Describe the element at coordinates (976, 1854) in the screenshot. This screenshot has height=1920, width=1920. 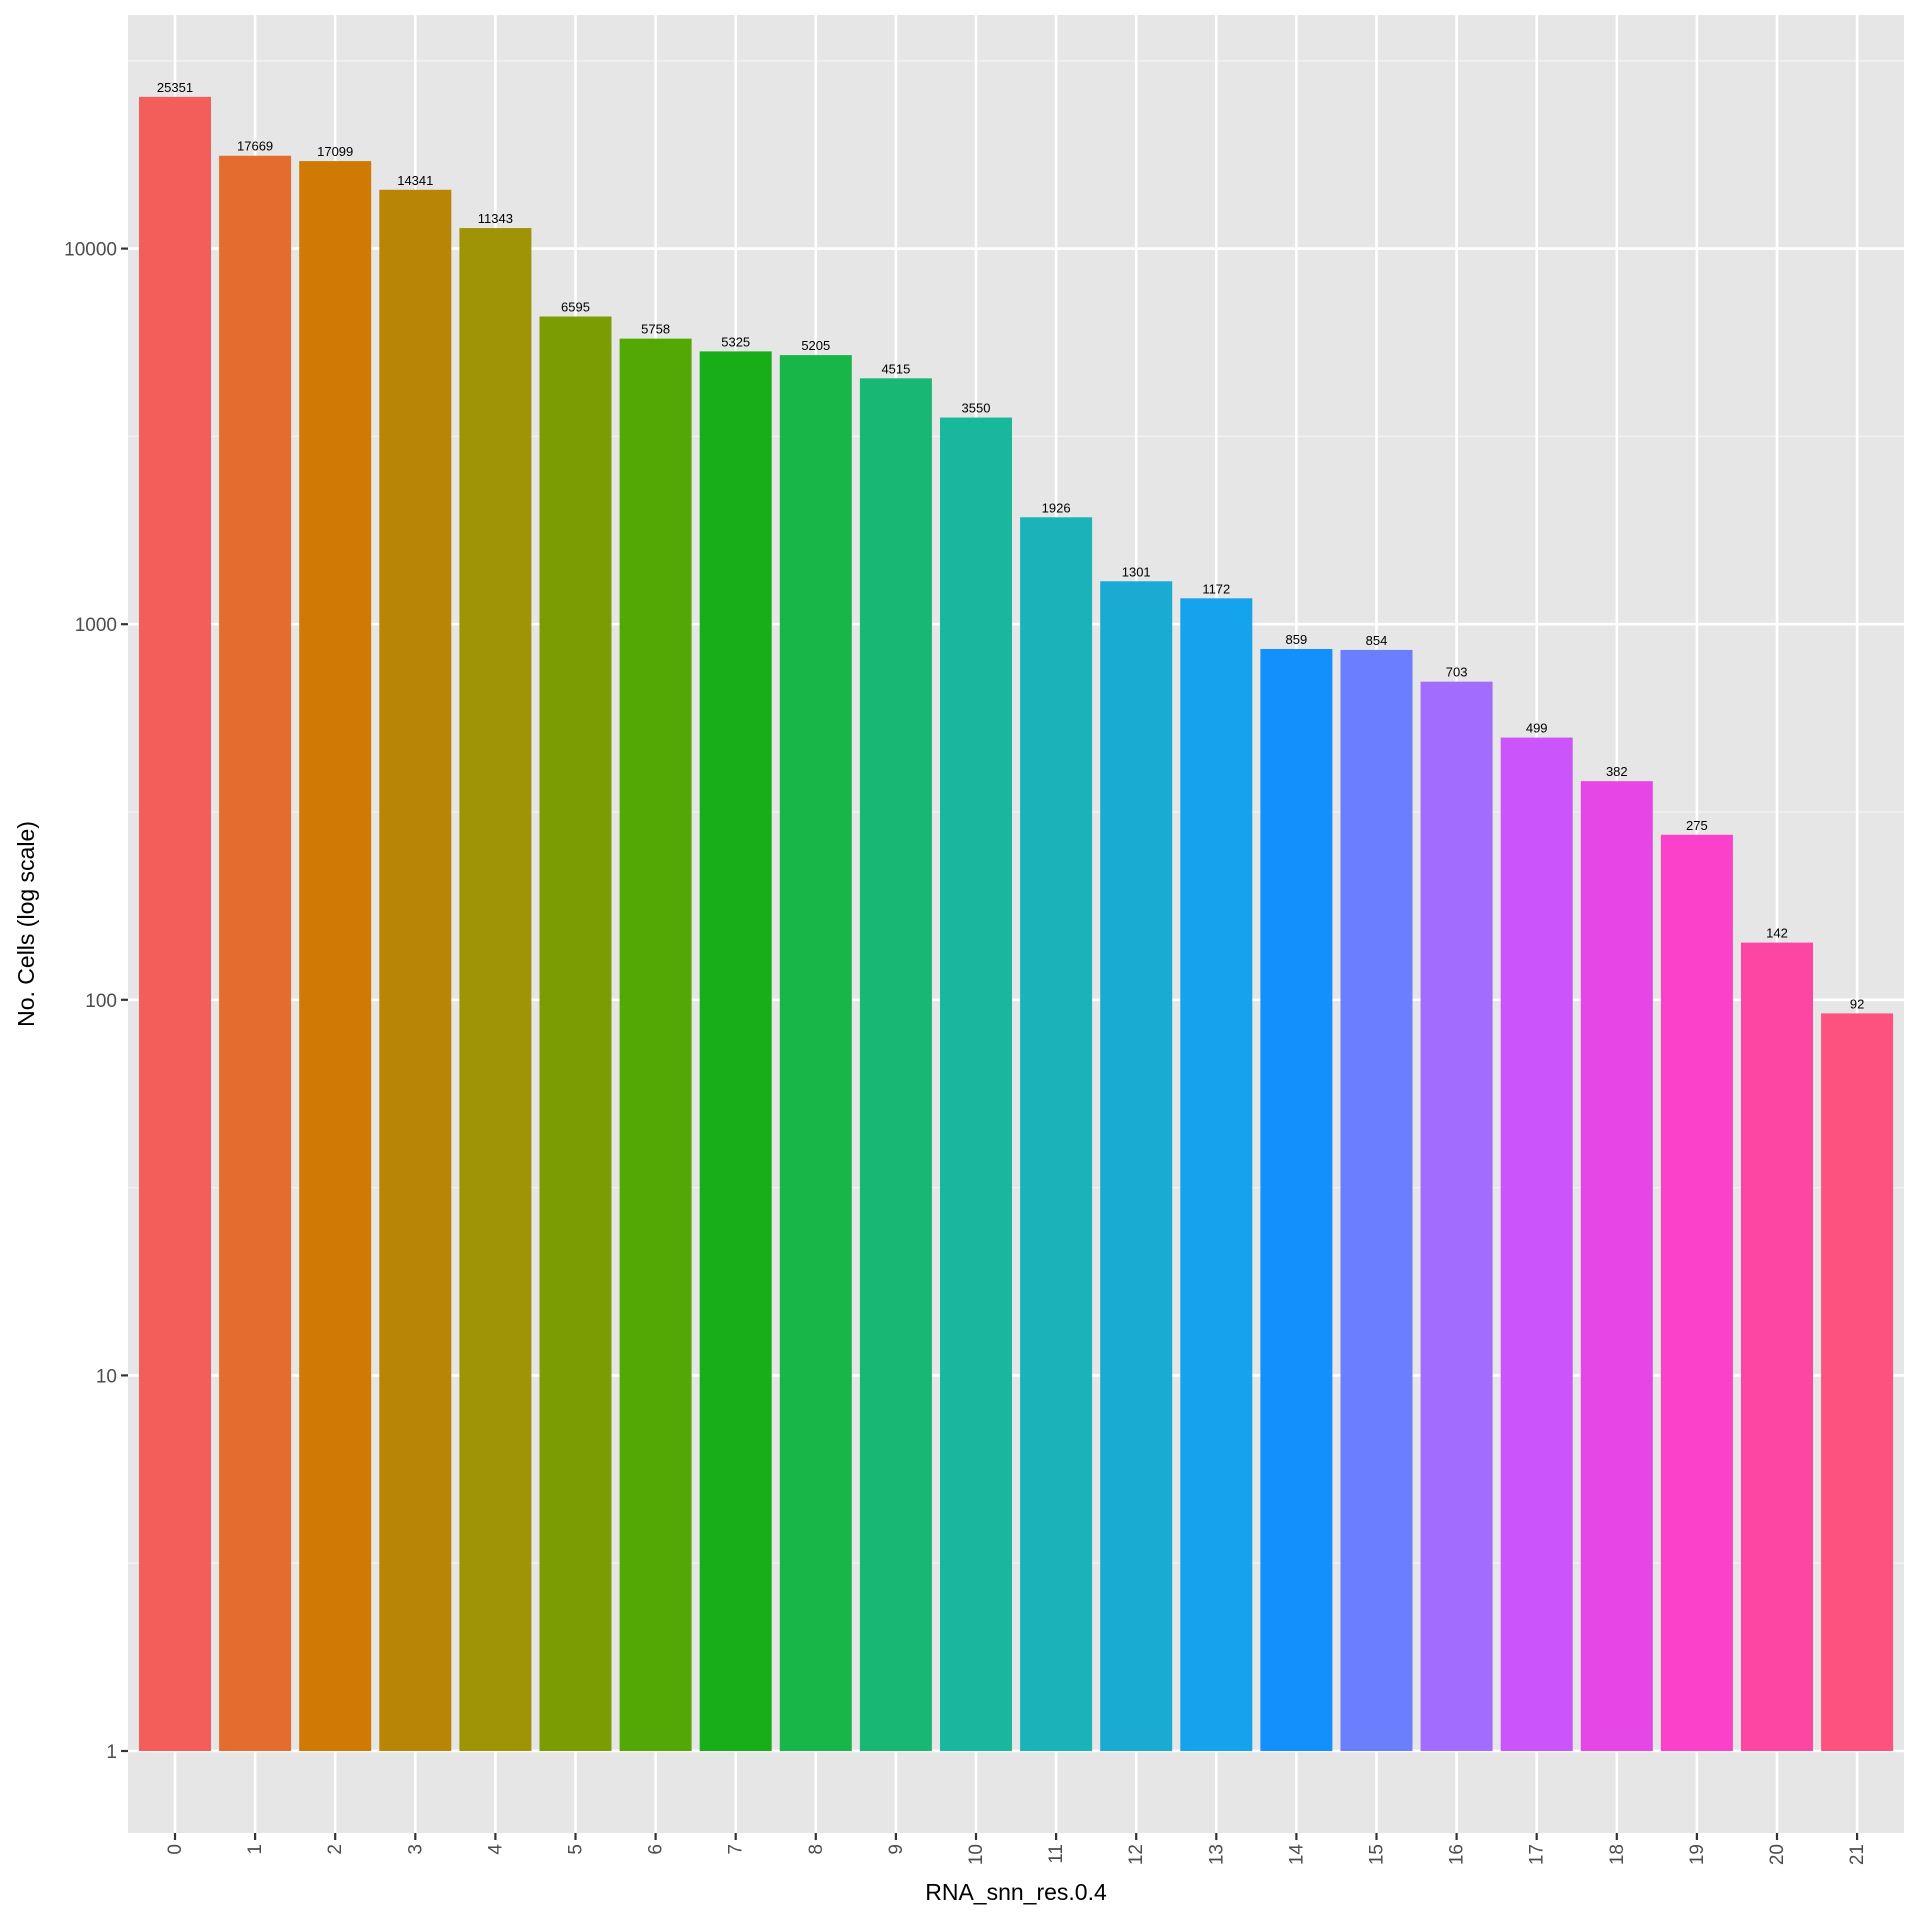
I see `x-tick-label: 10` at that location.